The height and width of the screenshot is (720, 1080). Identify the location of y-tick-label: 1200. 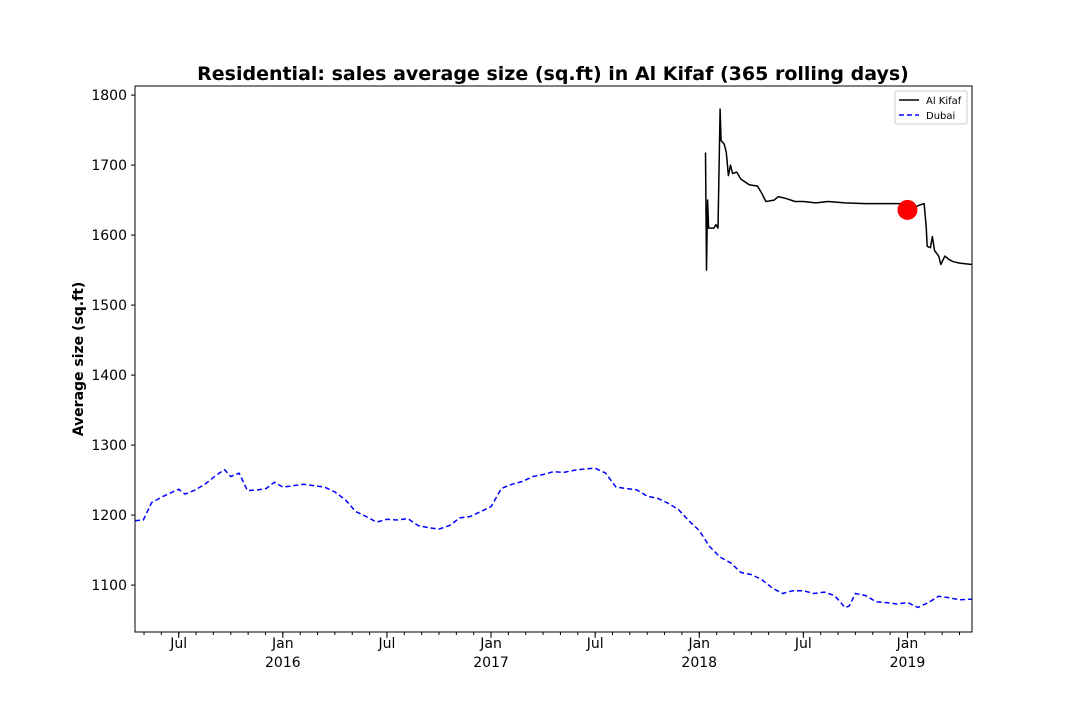
(109, 516).